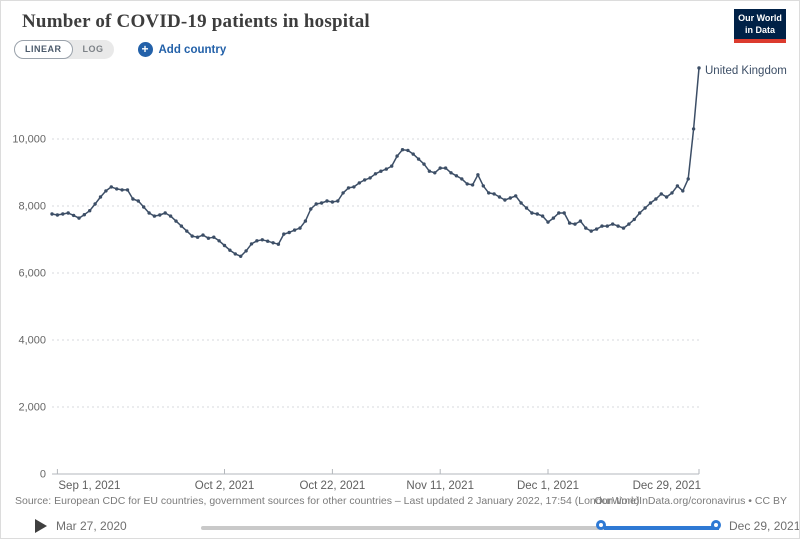 The height and width of the screenshot is (539, 800). What do you see at coordinates (224, 486) in the screenshot?
I see `x-tick-label: Oct 2, 2021` at bounding box center [224, 486].